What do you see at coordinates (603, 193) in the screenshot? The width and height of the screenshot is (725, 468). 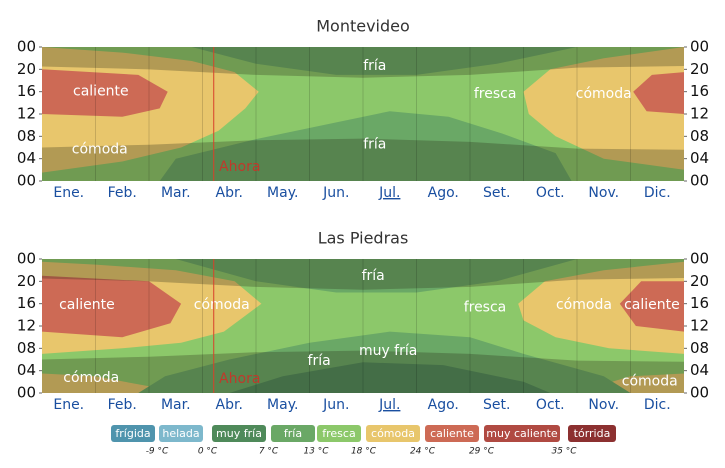 I see `month-label: Nov.` at bounding box center [603, 193].